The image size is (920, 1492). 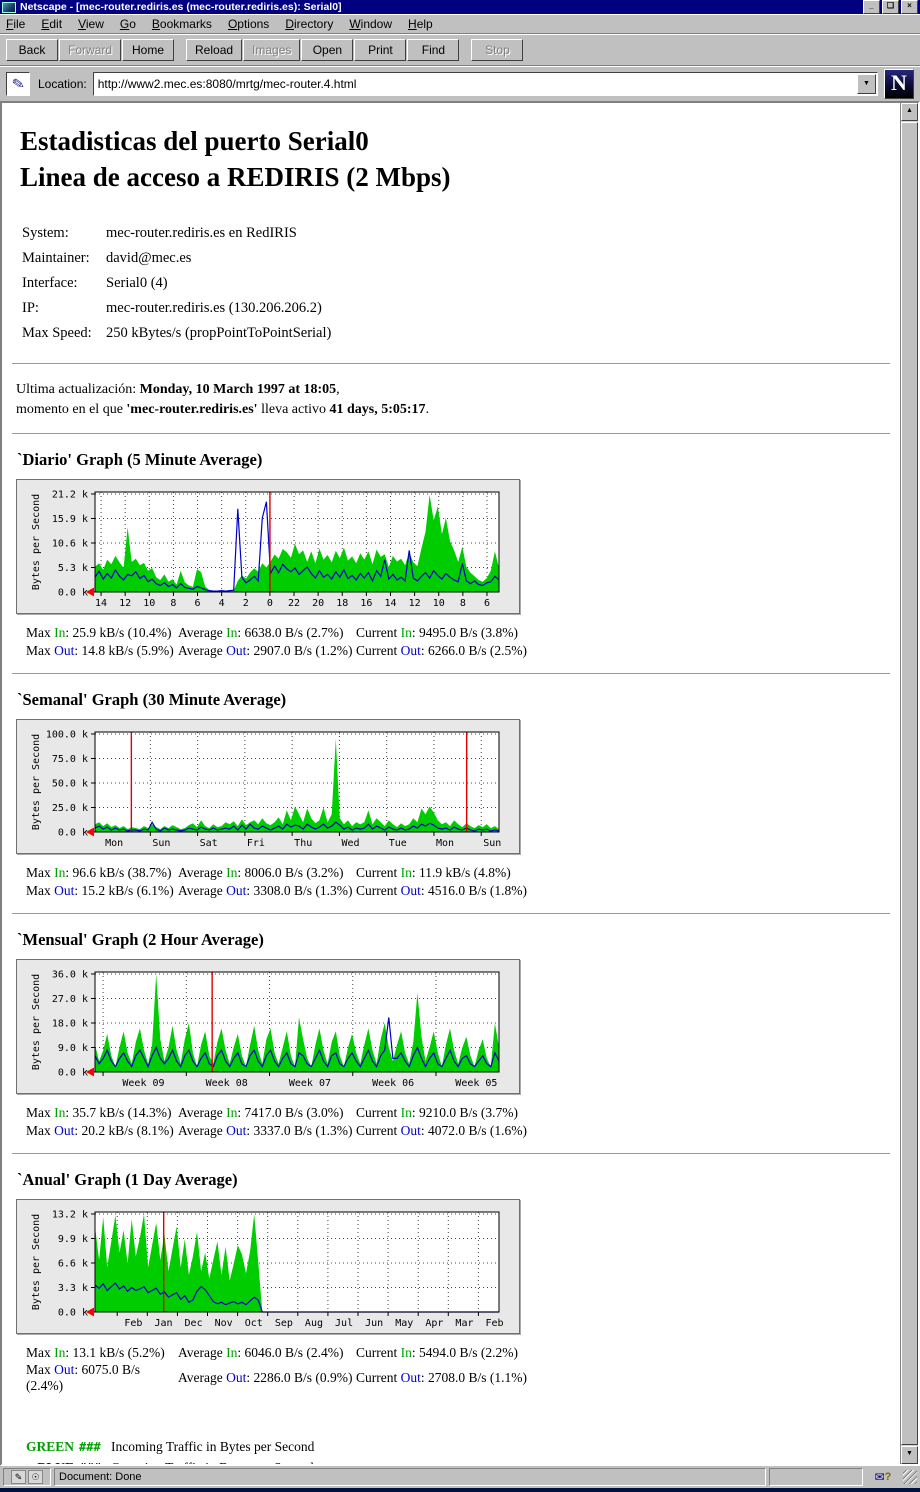 I want to click on svg-text: 18, so click(x=342, y=603).